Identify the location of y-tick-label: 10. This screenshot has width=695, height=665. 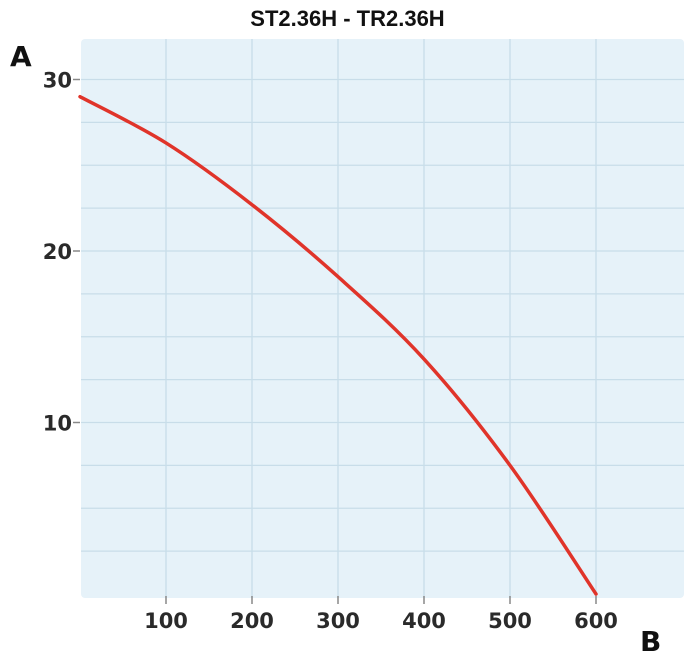
(57, 424).